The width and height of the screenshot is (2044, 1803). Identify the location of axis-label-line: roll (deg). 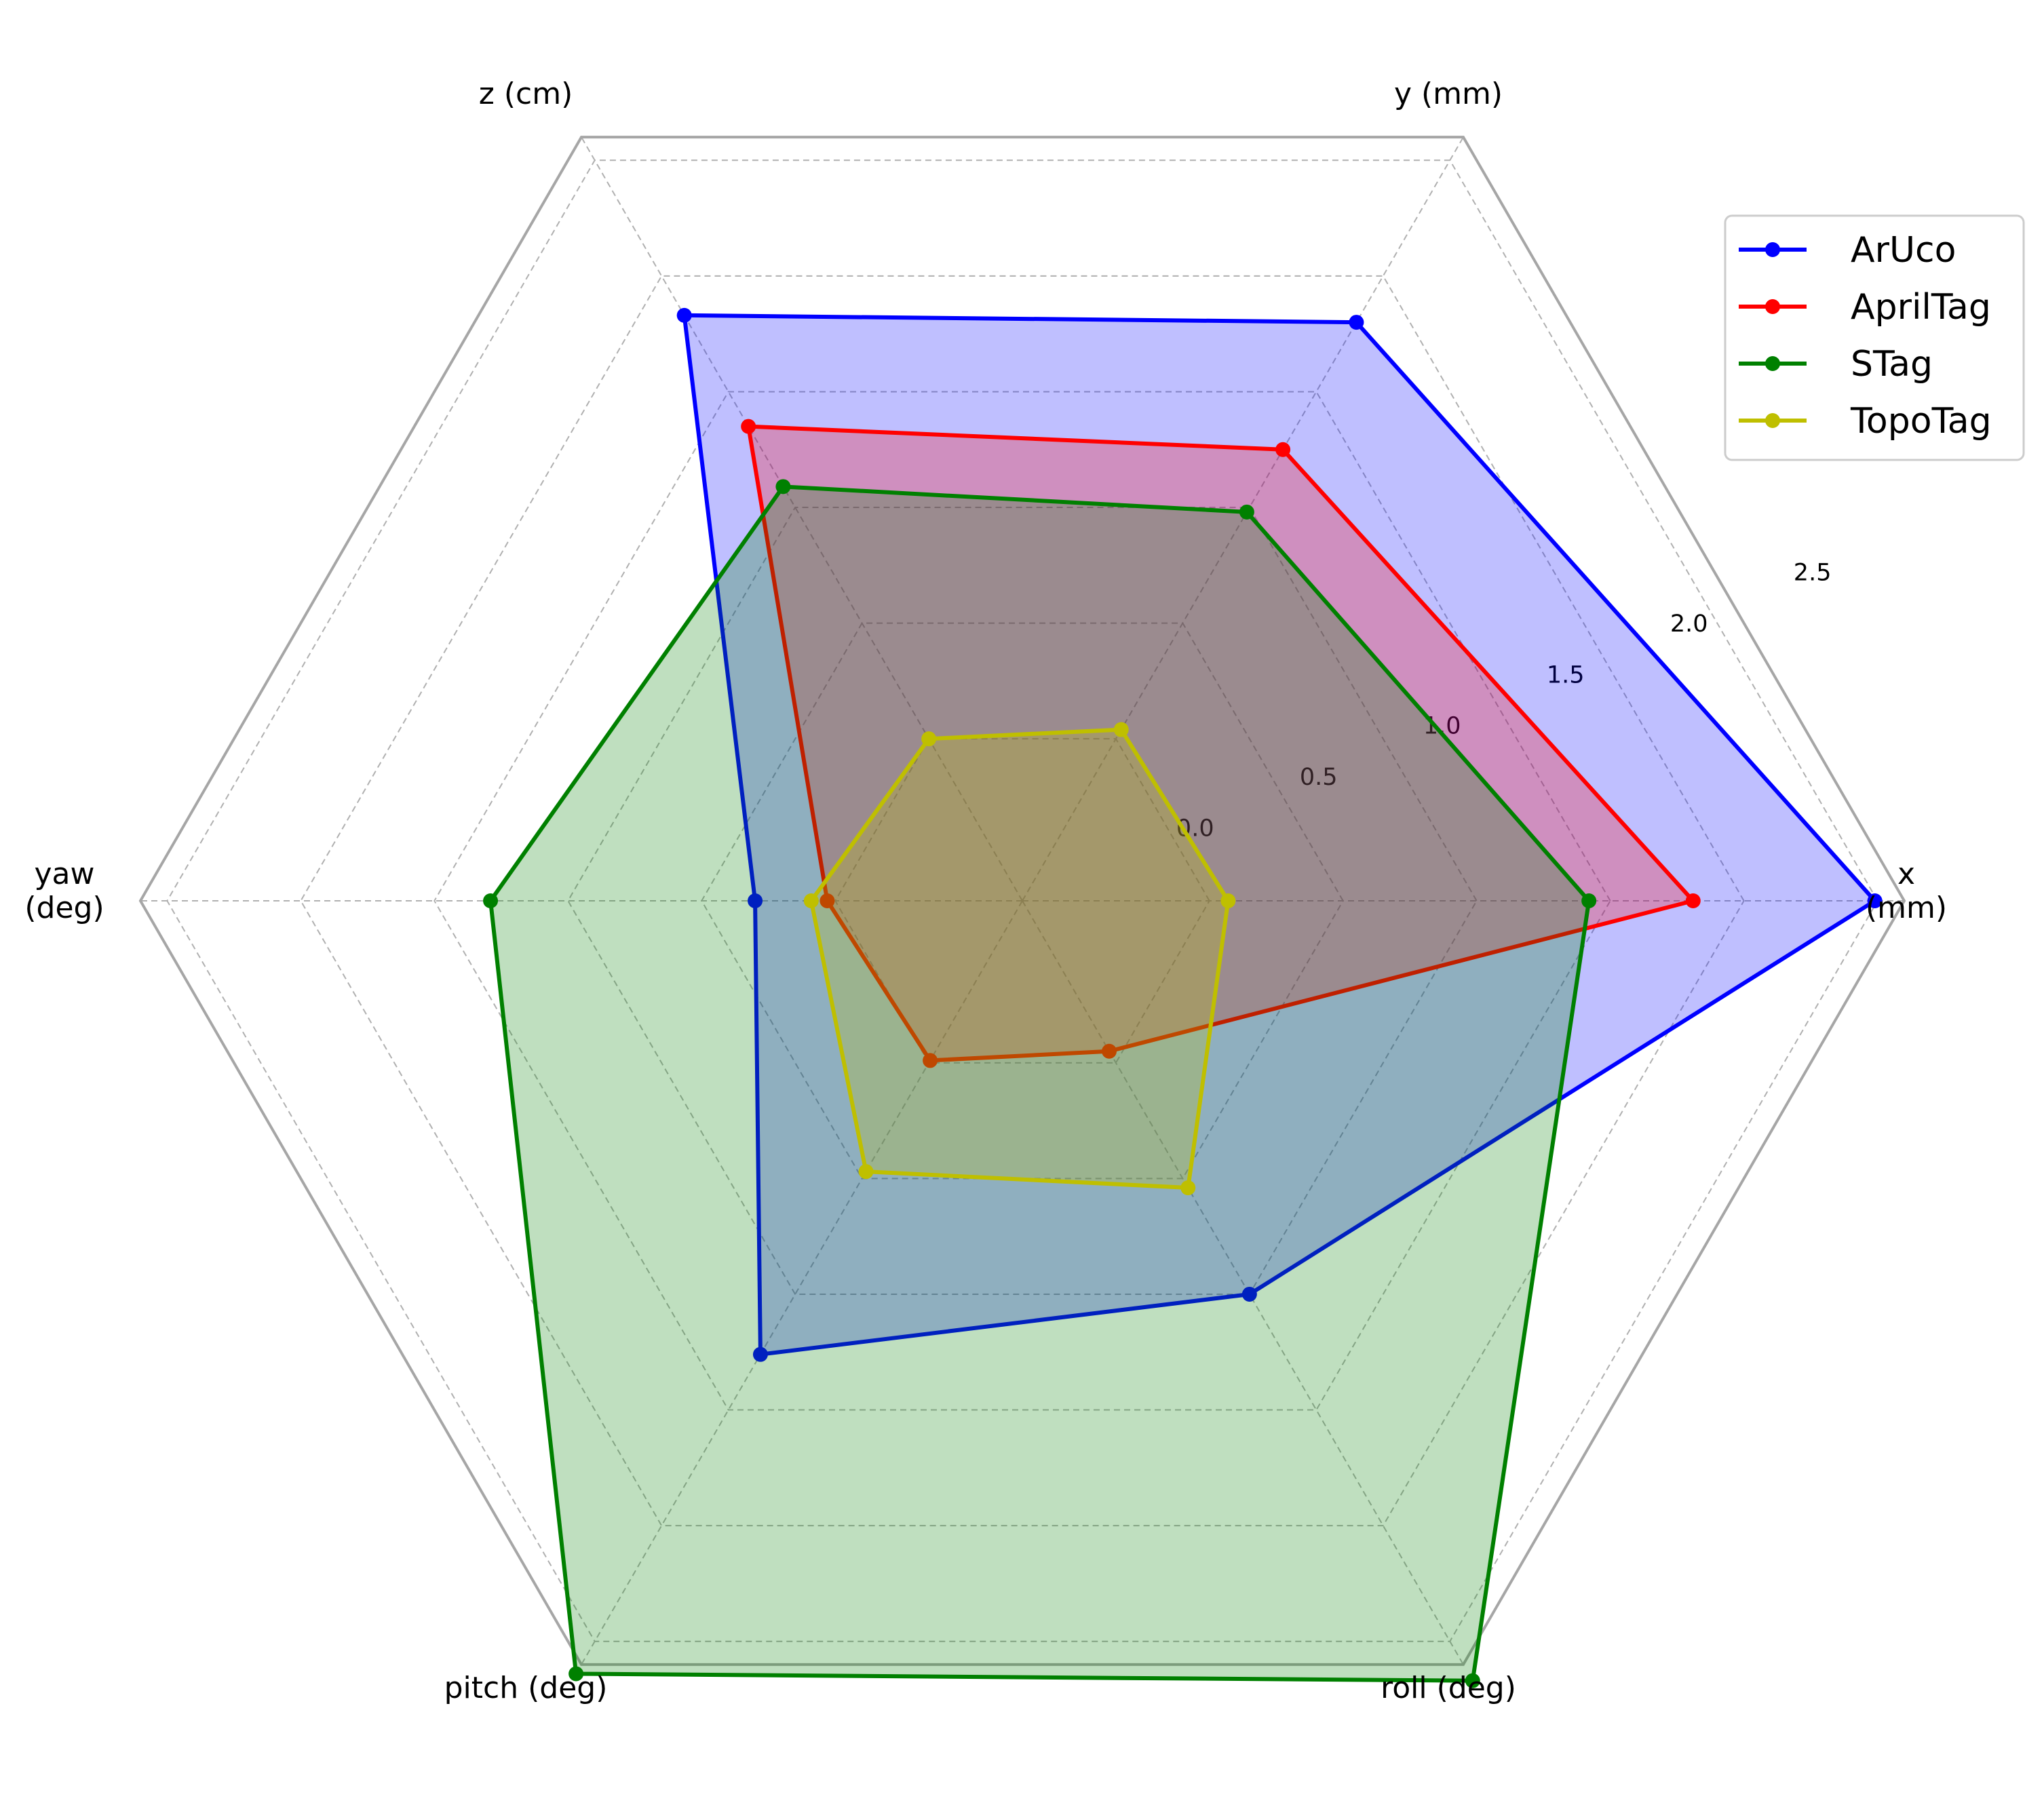
(1448, 1688).